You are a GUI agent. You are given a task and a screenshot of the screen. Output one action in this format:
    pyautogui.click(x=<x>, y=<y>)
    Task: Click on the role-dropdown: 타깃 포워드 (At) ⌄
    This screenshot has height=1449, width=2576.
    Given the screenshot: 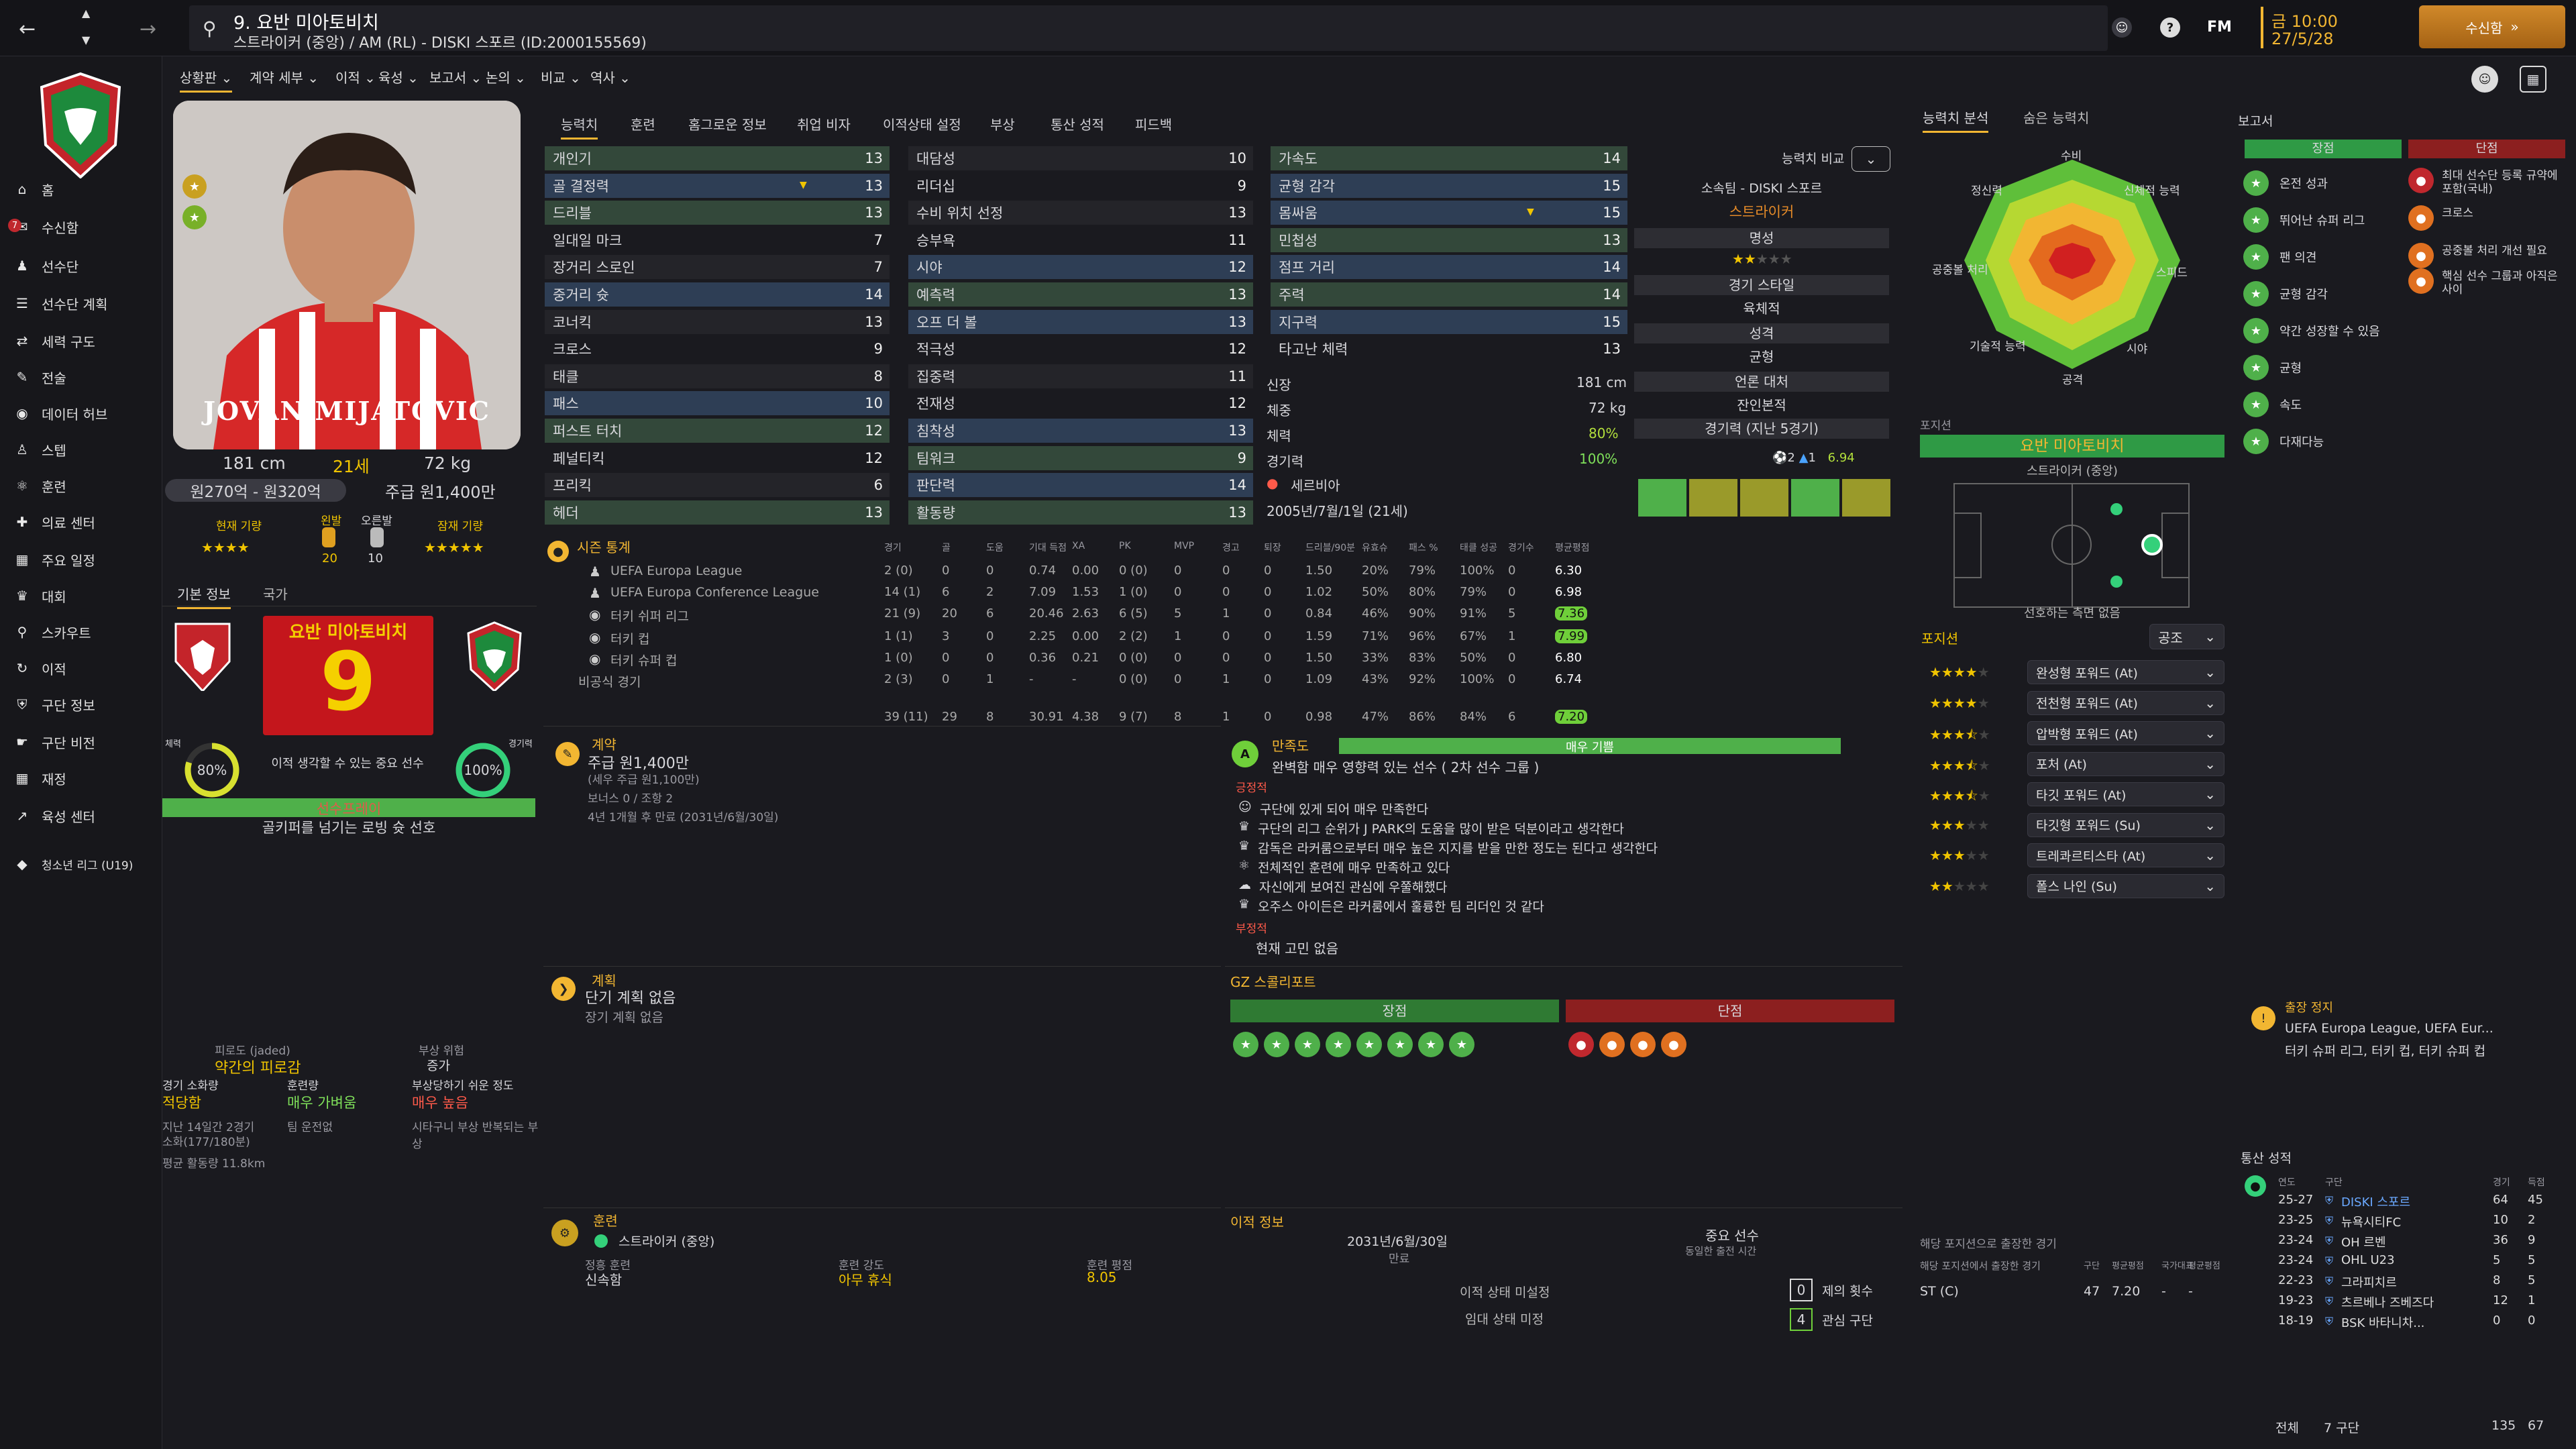 What is the action you would take?
    pyautogui.click(x=2125, y=794)
    